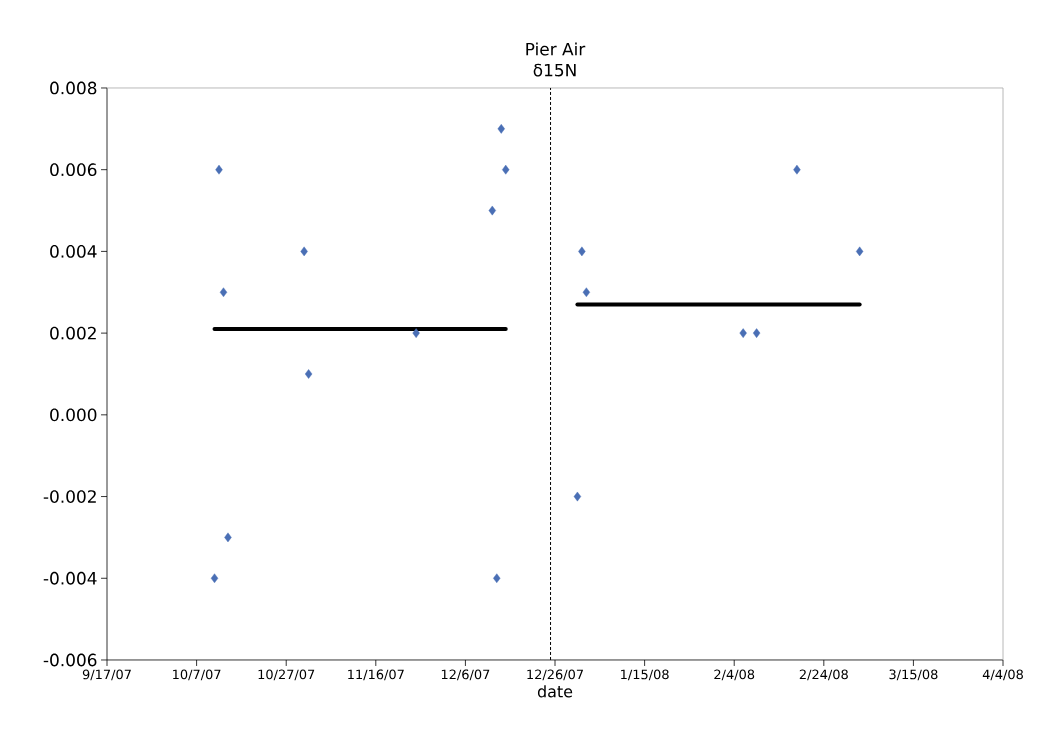  I want to click on y-tick-label: 0.006, so click(73, 170).